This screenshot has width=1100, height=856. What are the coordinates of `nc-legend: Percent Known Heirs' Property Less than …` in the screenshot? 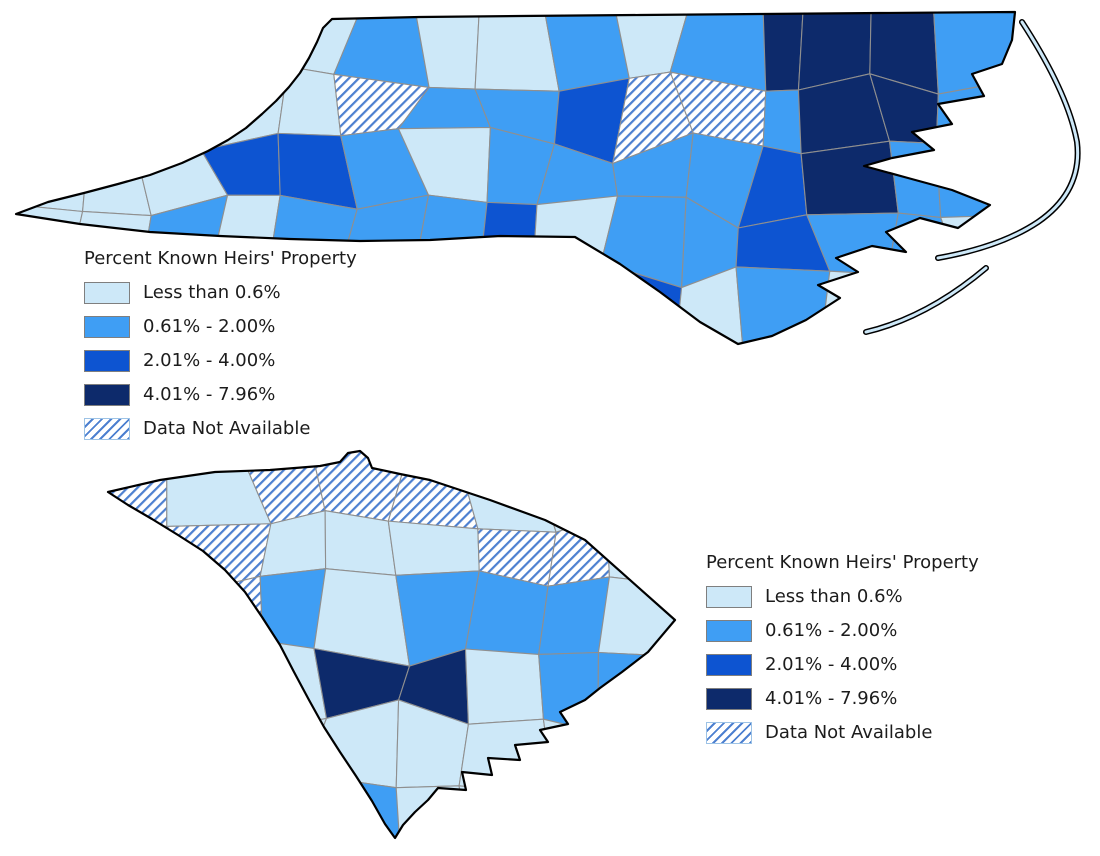 It's located at (220, 344).